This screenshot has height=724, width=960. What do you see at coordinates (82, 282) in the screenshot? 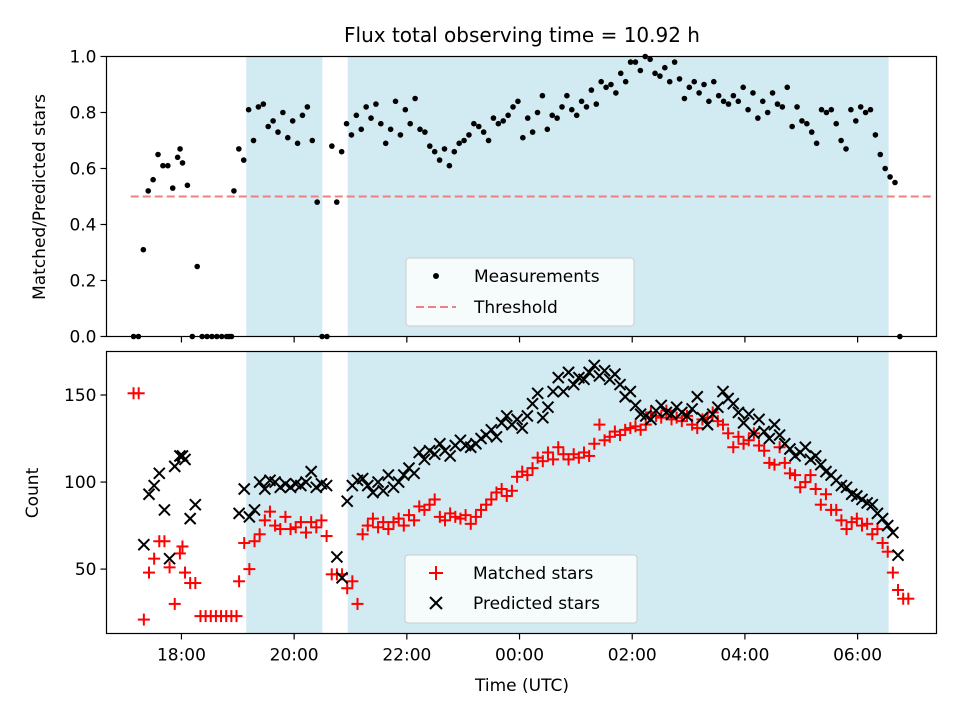
I see `top-y-tick-label: 0.2` at bounding box center [82, 282].